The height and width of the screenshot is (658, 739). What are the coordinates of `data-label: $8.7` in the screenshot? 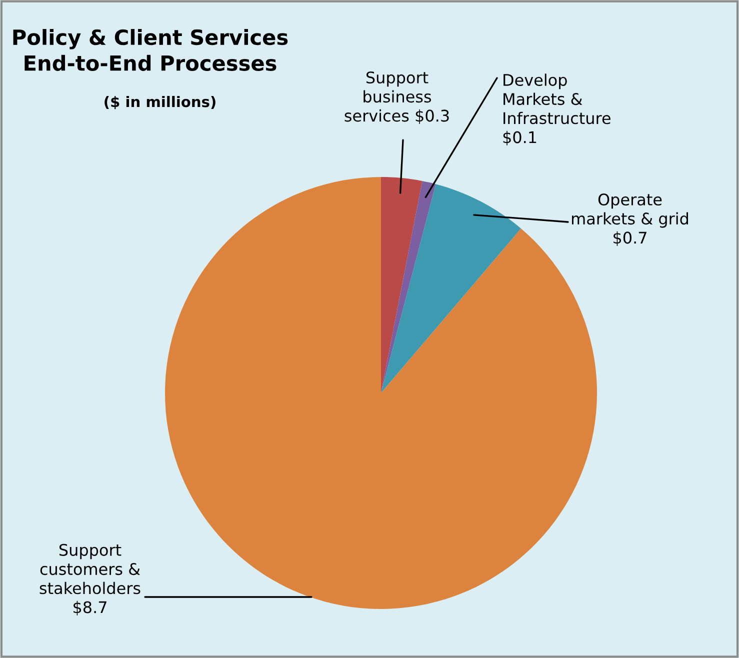 It's located at (90, 608).